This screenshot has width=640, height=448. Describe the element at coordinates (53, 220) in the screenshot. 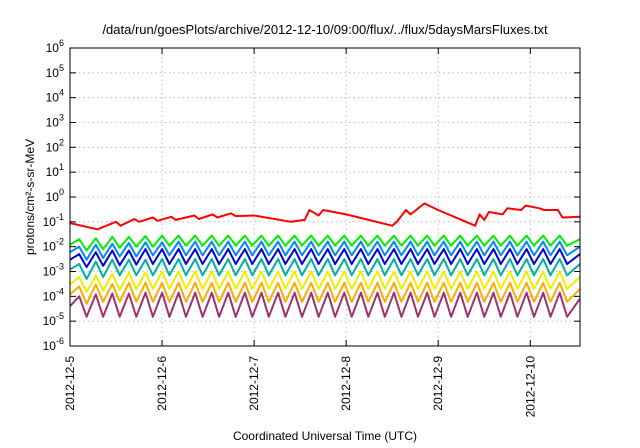

I see `y-tick-label: 10⁻¹` at that location.